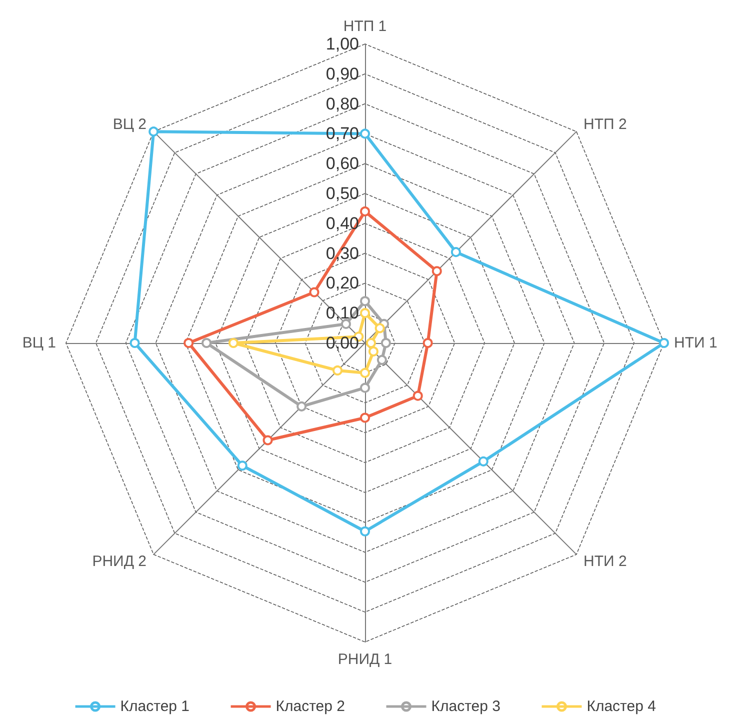  What do you see at coordinates (342, 164) in the screenshot?
I see `y-tick-label: 0,60` at bounding box center [342, 164].